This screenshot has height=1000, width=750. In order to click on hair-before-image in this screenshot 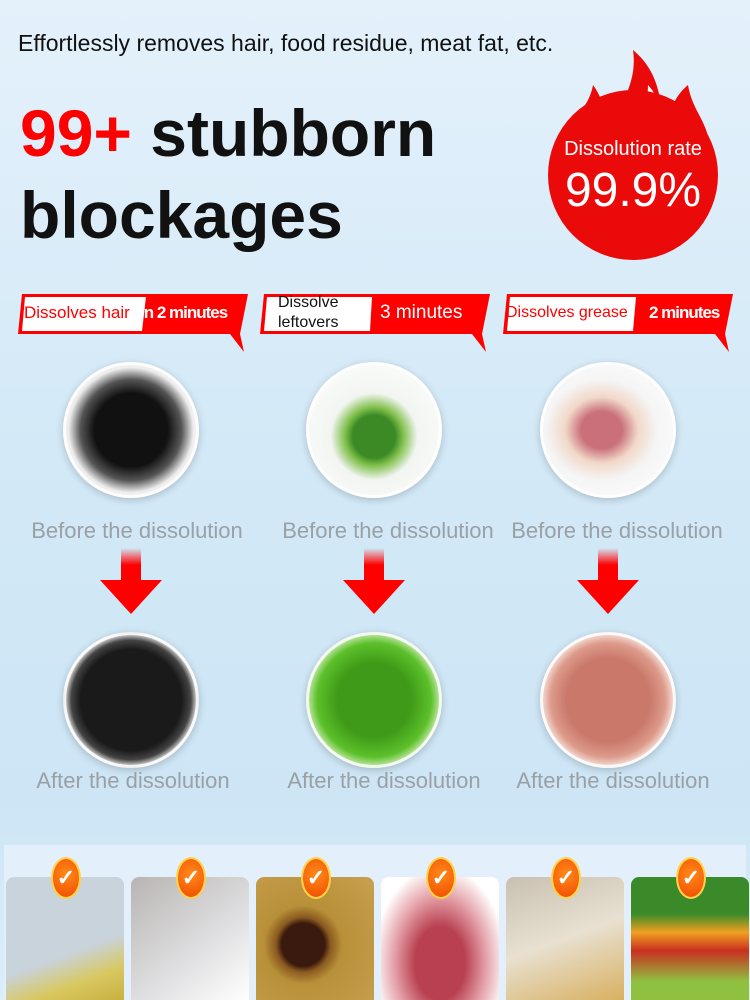, I will do `click(131, 430)`.